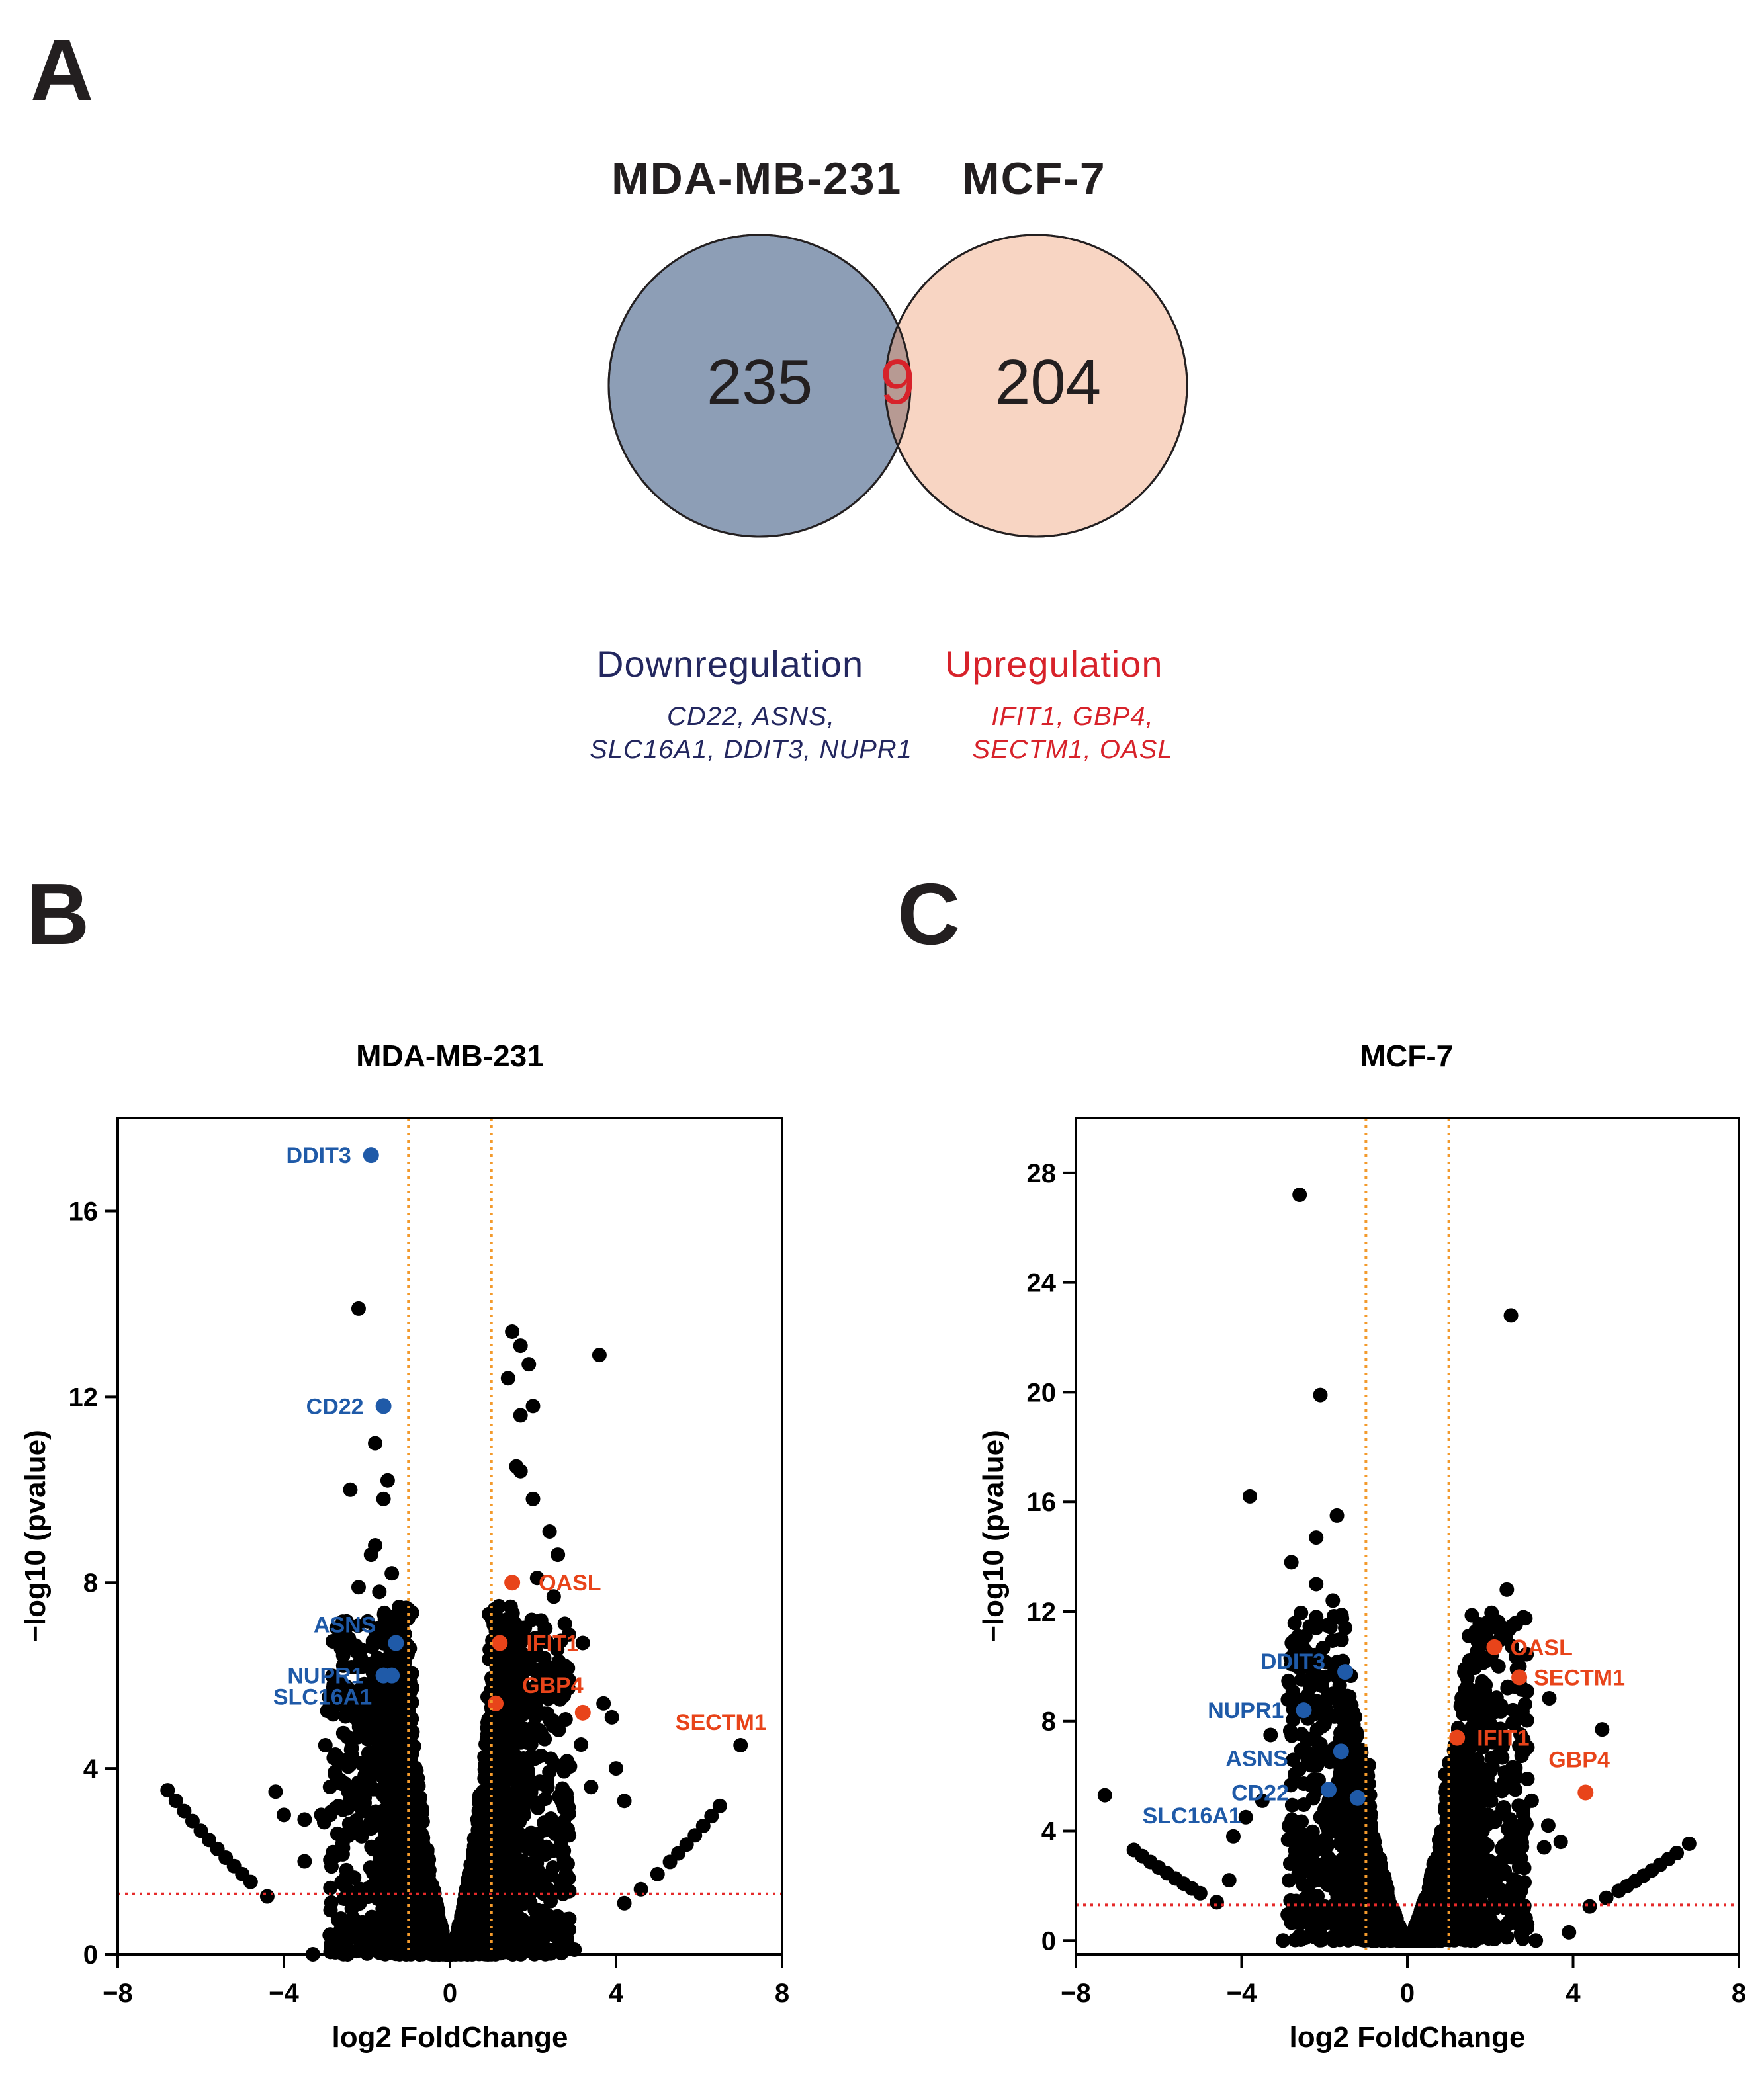 The height and width of the screenshot is (2076, 1764). I want to click on downregulation-title: Downregulation, so click(730, 664).